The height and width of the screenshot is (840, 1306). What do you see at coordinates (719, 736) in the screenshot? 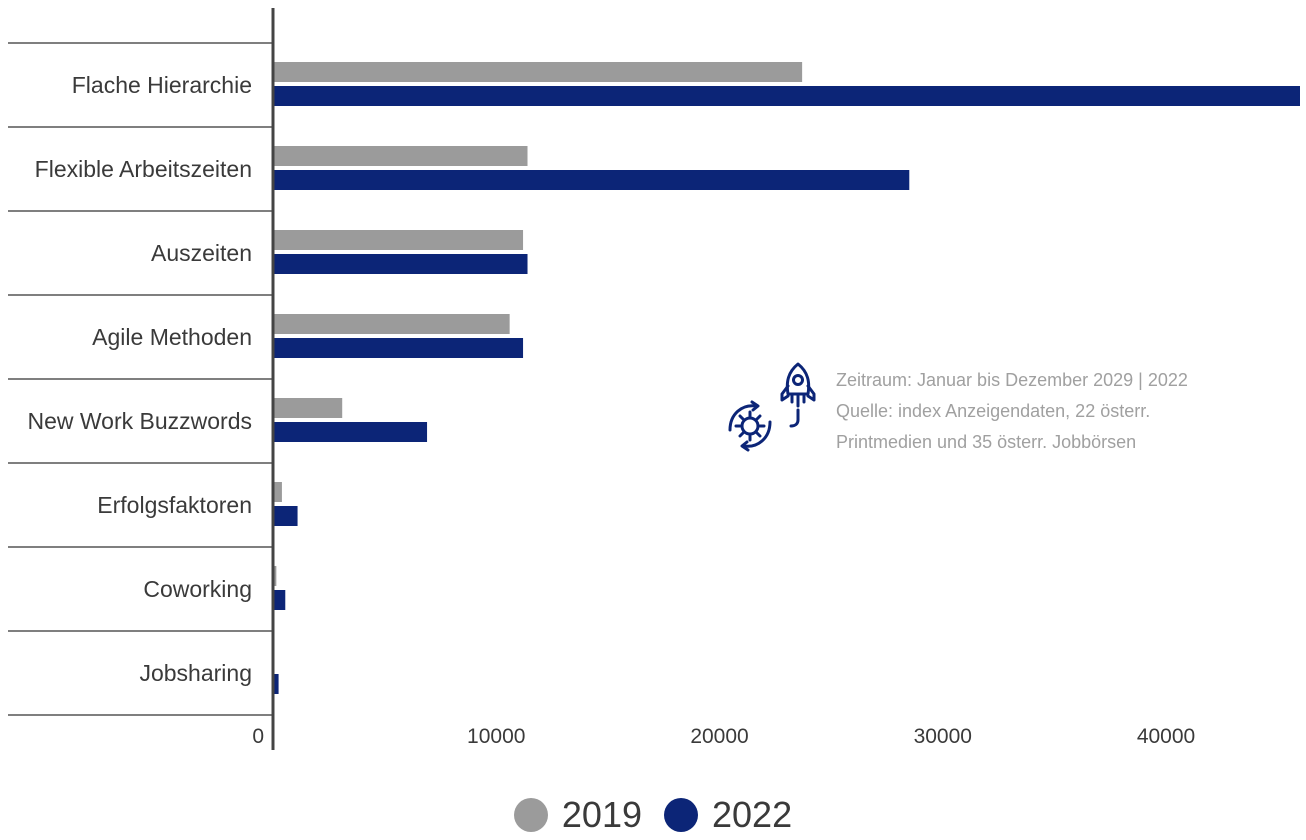
I see `x-tick-label: 20000` at bounding box center [719, 736].